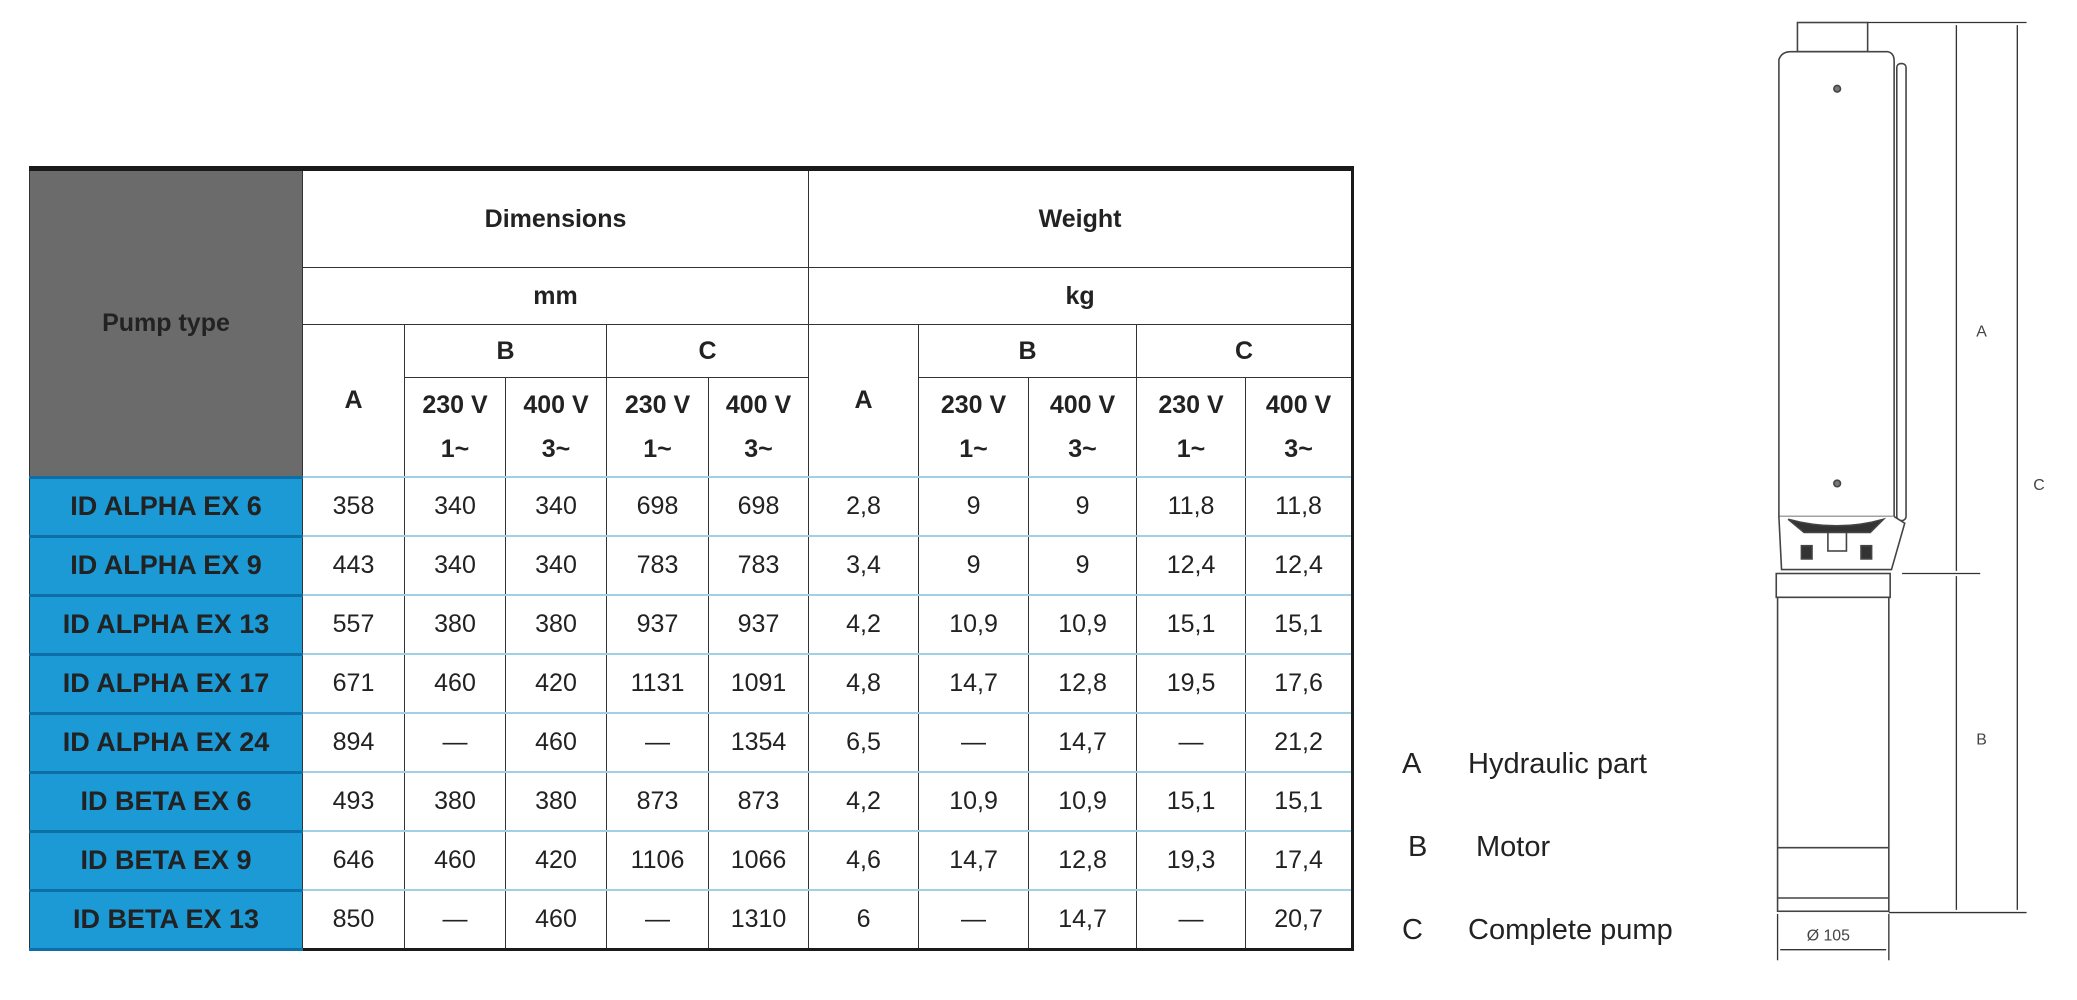  I want to click on table-cell: 557, so click(353, 624).